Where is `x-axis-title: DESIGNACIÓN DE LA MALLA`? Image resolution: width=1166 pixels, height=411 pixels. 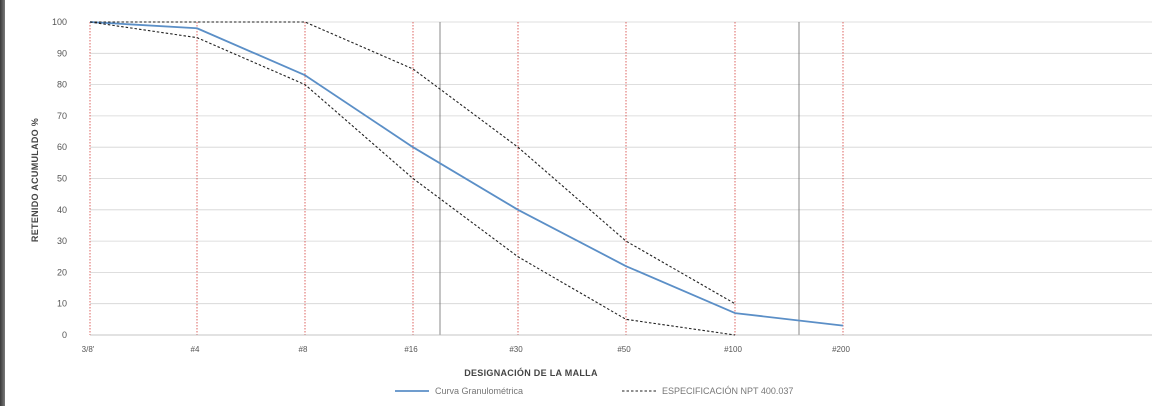 x-axis-title: DESIGNACIÓN DE LA MALLA is located at coordinates (531, 372).